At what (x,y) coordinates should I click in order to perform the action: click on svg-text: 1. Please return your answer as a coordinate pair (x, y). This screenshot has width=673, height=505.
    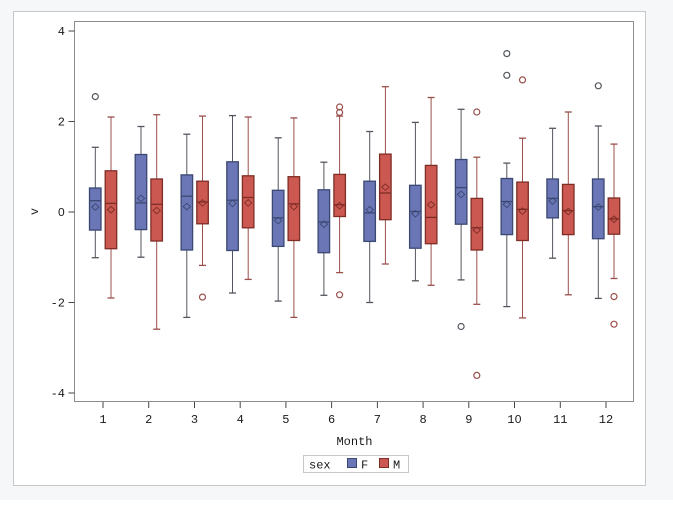
    Looking at the image, I should click on (102, 420).